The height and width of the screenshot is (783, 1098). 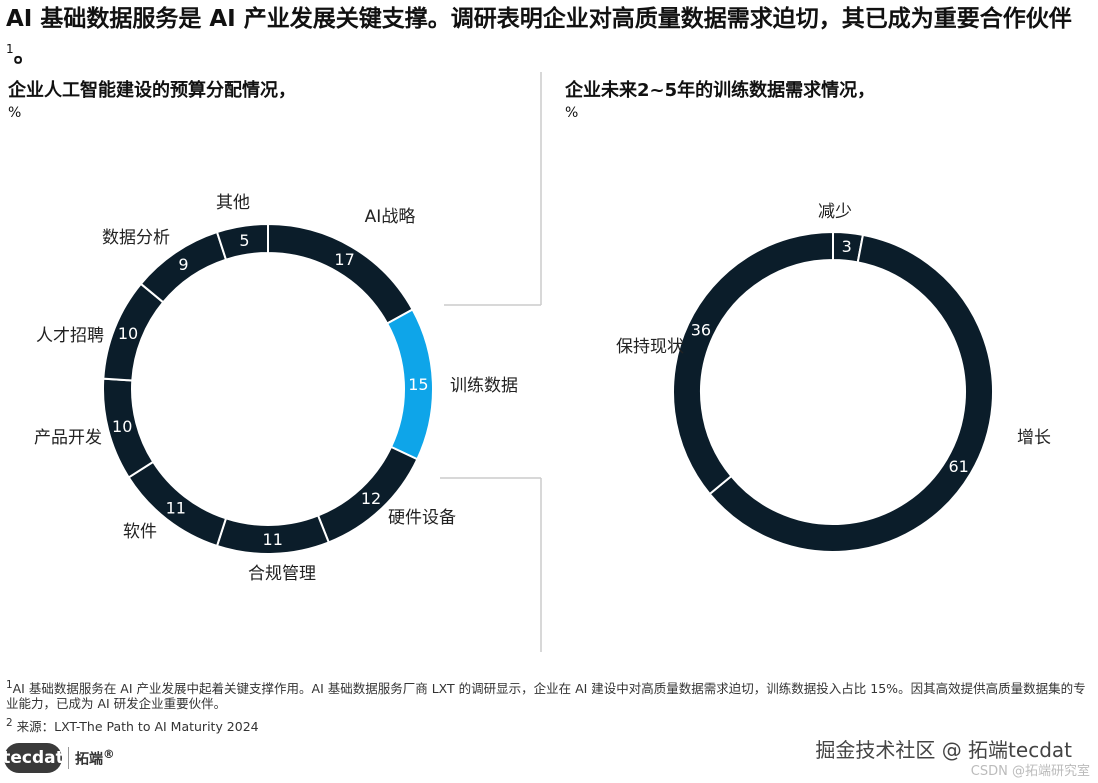 What do you see at coordinates (943, 750) in the screenshot?
I see `watermark-main: 掘金技术社区 @ 拓端tecdat` at bounding box center [943, 750].